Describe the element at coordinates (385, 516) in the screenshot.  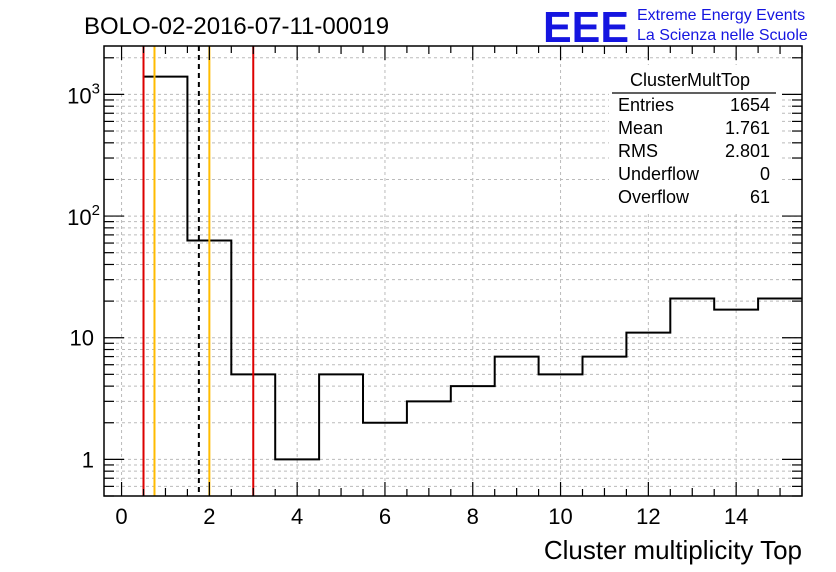
I see `x-tick-label: 6` at that location.